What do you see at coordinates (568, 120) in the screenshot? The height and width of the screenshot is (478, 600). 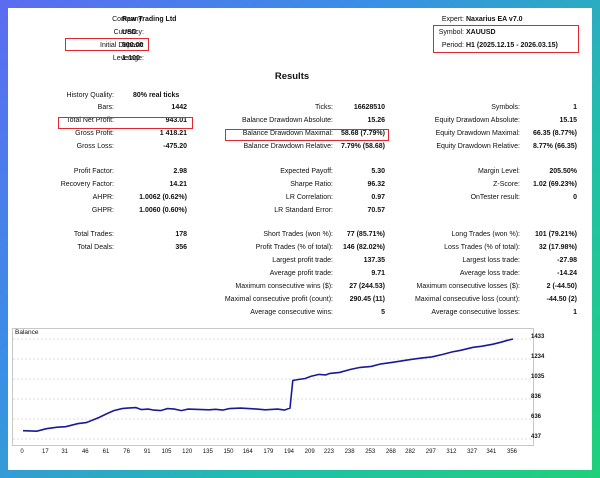 I see `metric-value: 15.15` at bounding box center [568, 120].